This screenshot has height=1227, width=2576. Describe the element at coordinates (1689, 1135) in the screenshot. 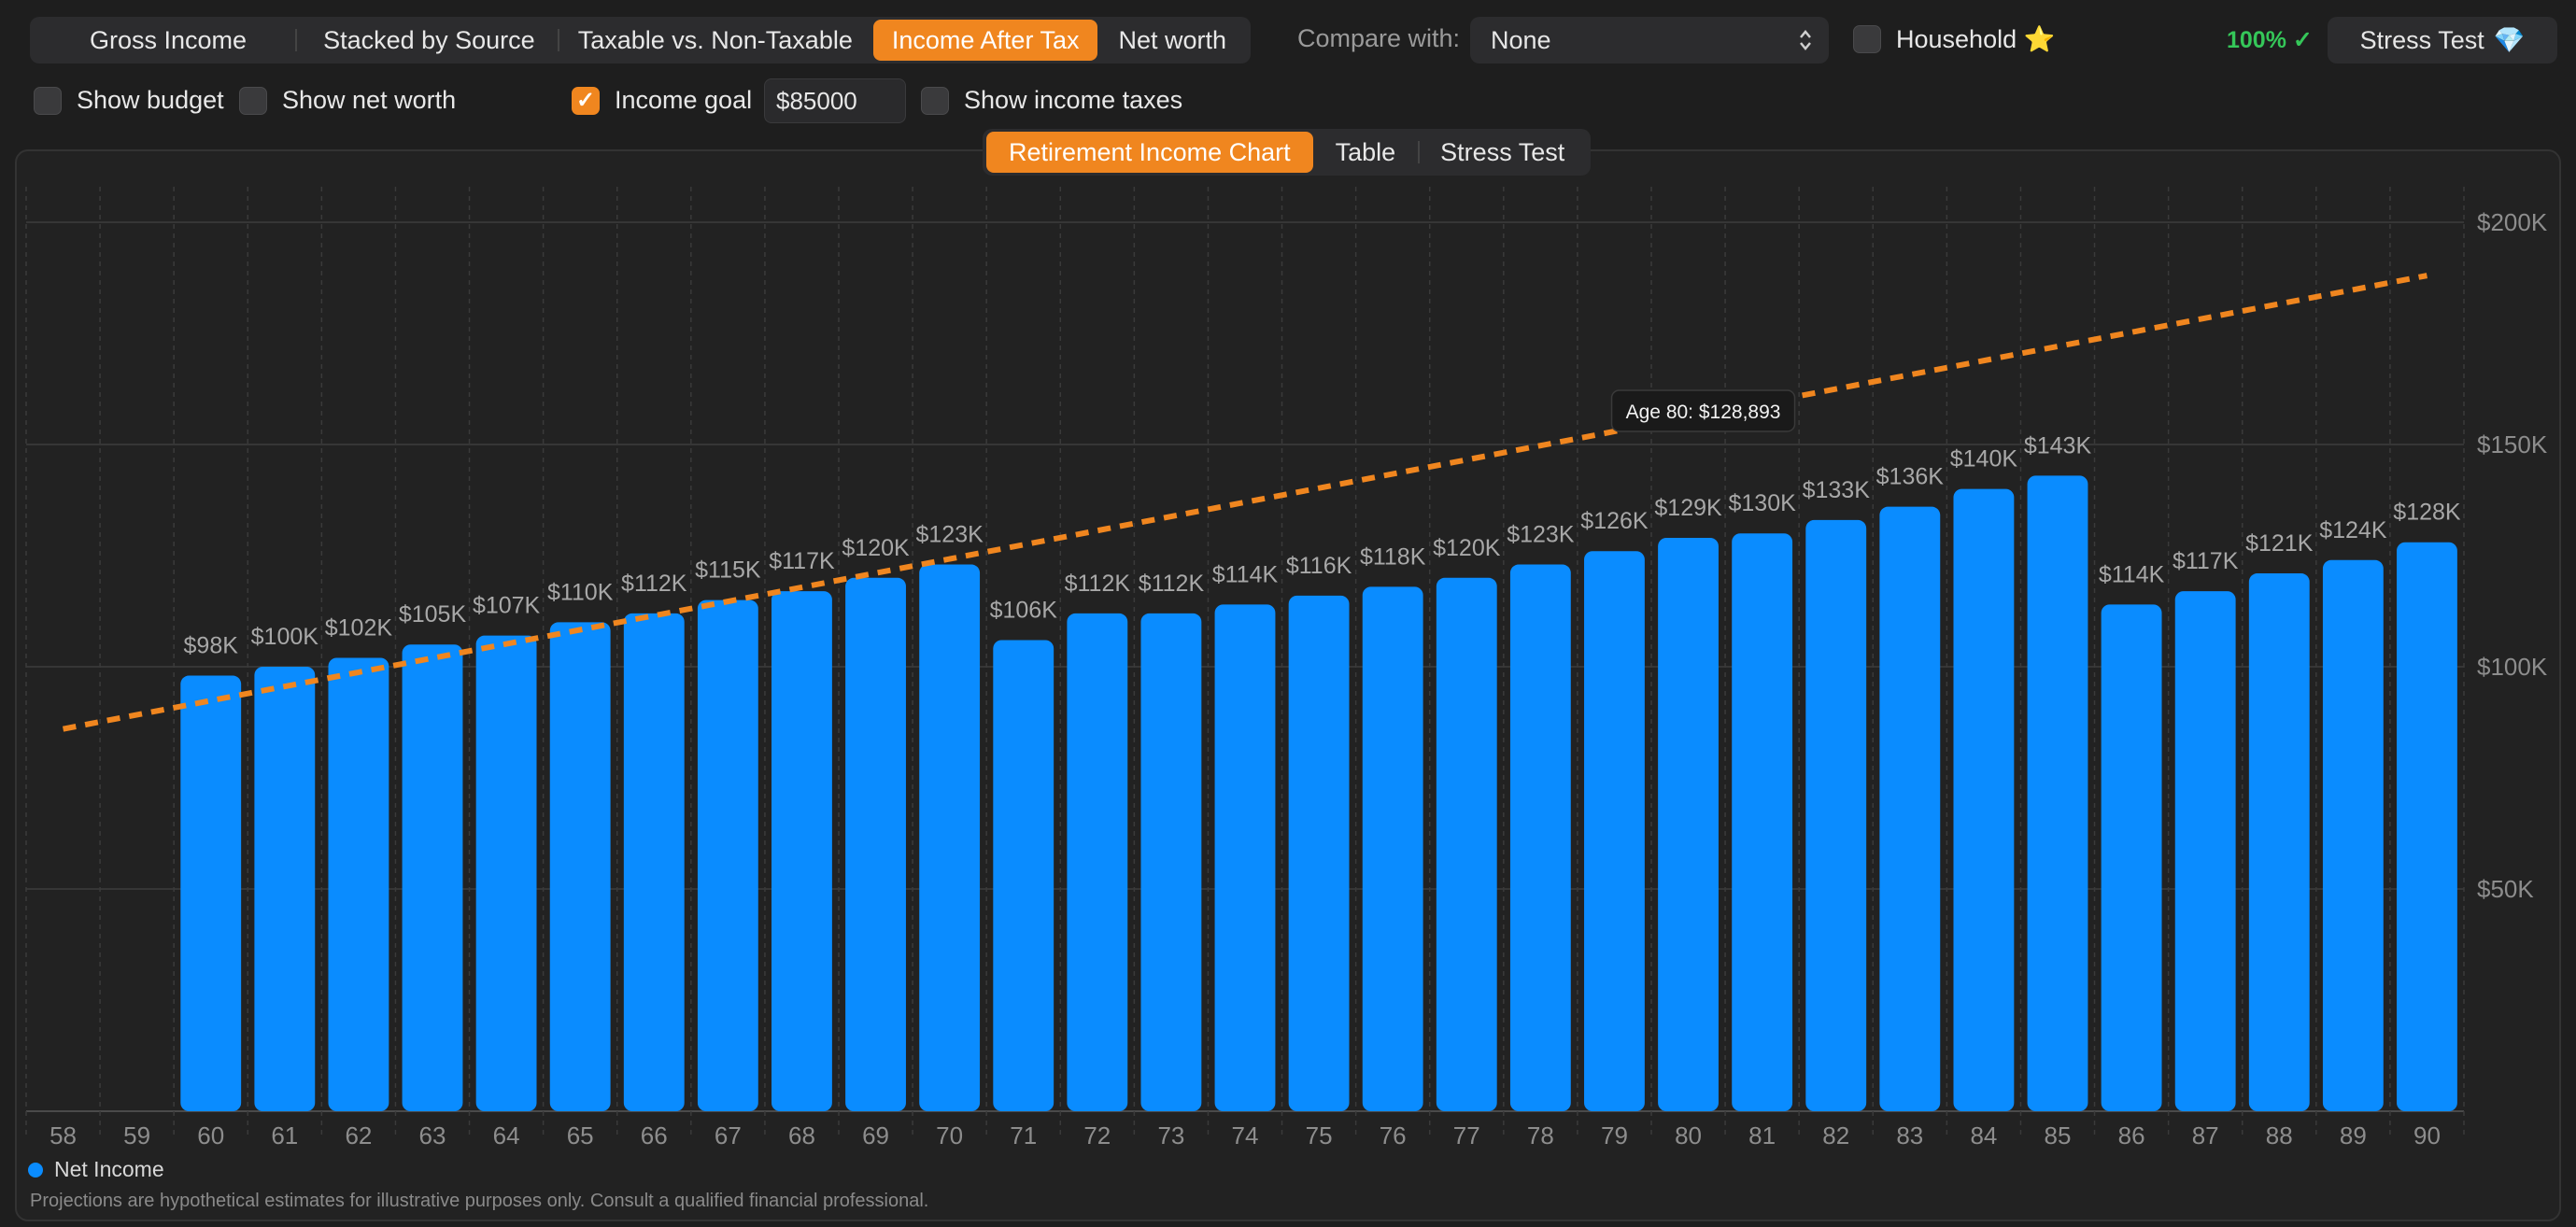

I see `x-tick-label: 80` at that location.